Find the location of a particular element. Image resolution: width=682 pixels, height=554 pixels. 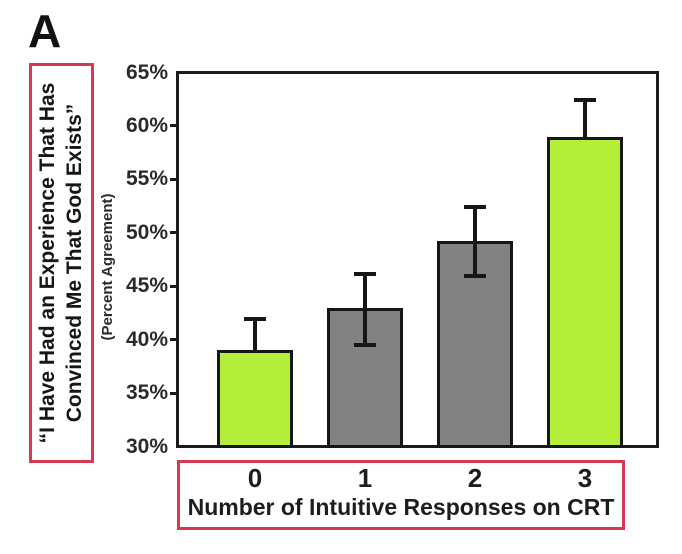

y-axis-title-line1: “I Have Had an Experience That Has is located at coordinates (47, 263).